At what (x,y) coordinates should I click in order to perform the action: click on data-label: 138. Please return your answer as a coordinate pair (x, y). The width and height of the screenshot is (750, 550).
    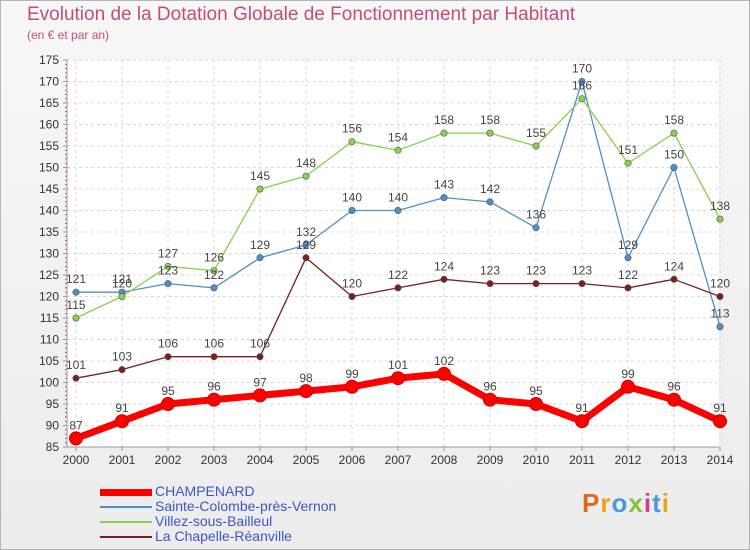
    Looking at the image, I should click on (720, 206).